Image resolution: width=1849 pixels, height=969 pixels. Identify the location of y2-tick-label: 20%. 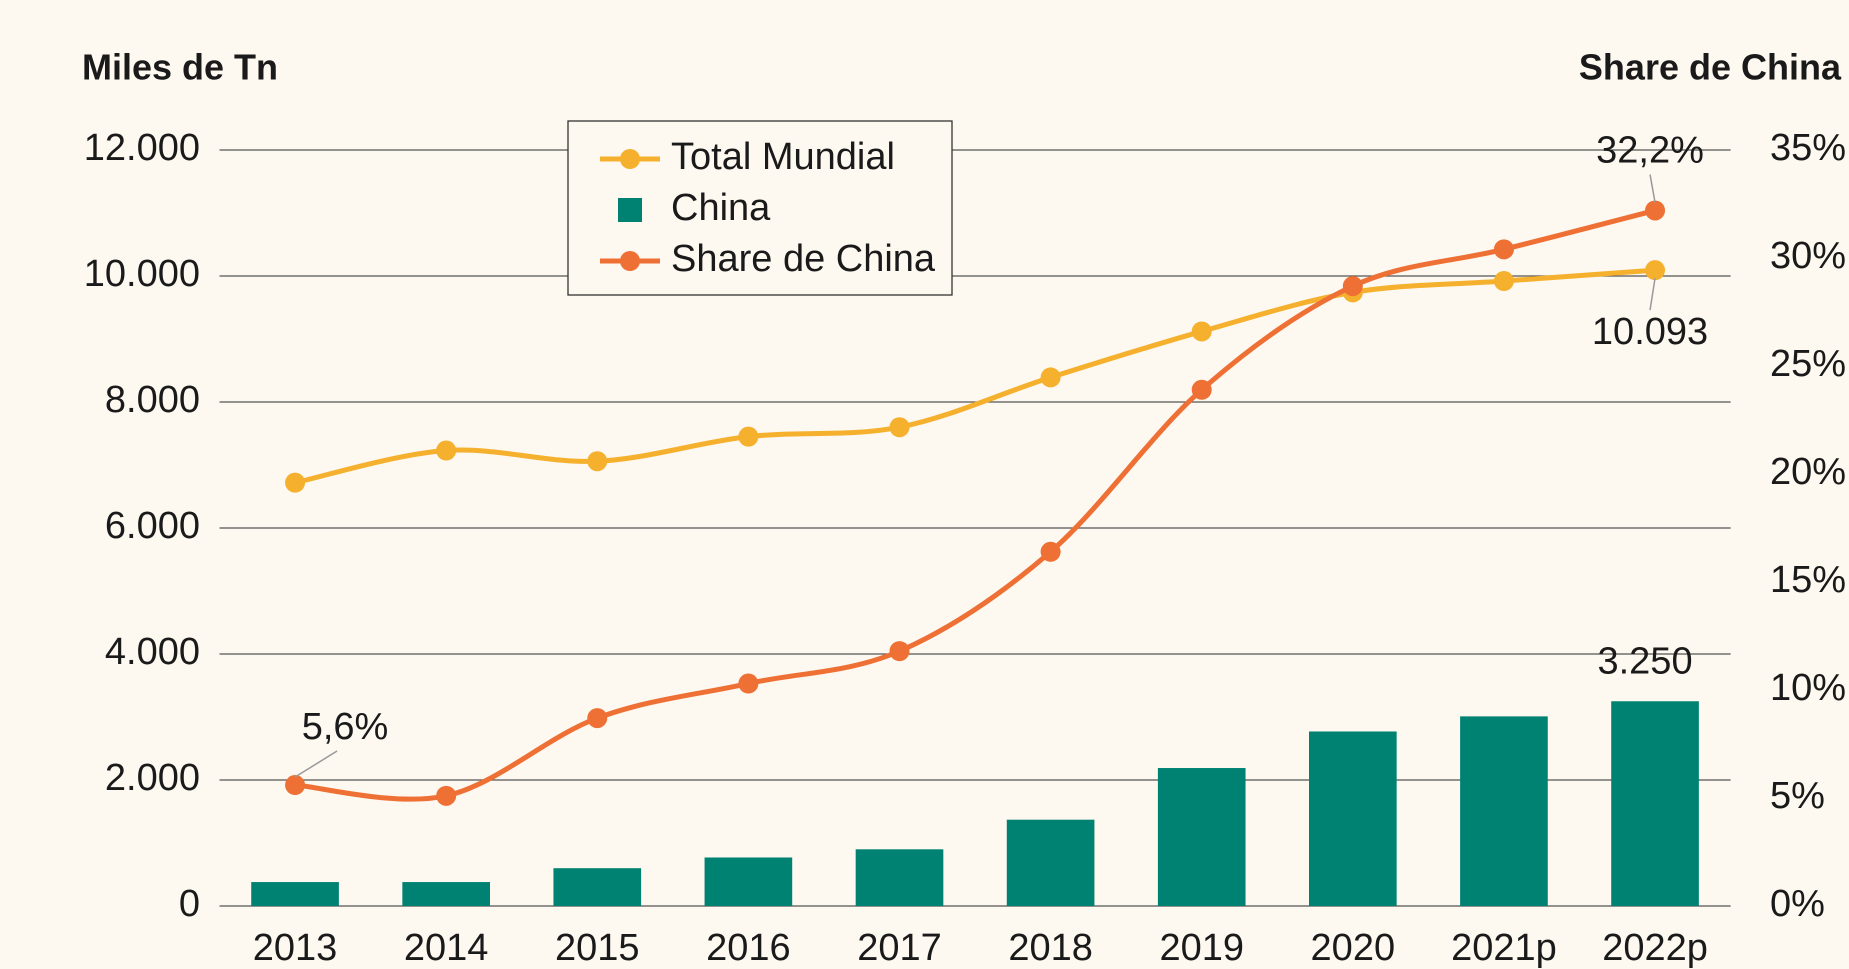
(1808, 472).